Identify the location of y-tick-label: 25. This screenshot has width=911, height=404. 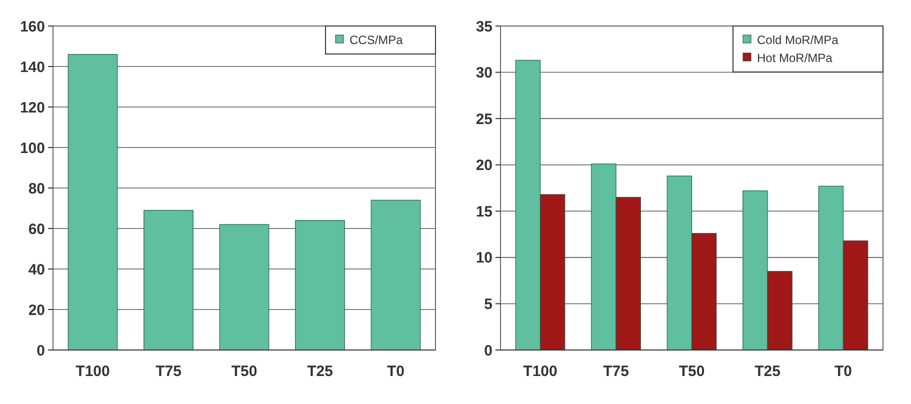
(484, 119).